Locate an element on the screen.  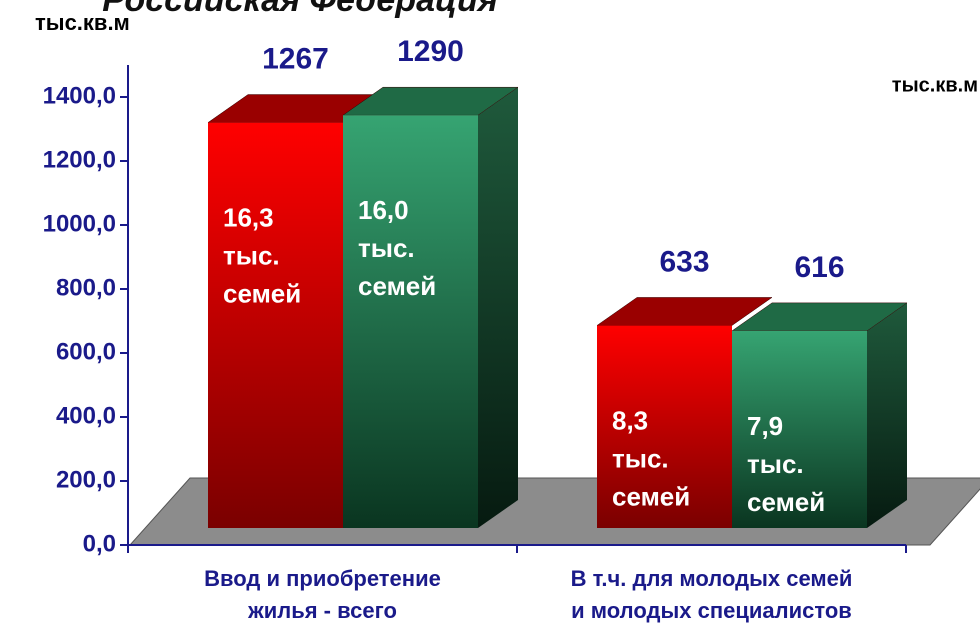
y-tick-label: 1000,0 is located at coordinates (79, 223).